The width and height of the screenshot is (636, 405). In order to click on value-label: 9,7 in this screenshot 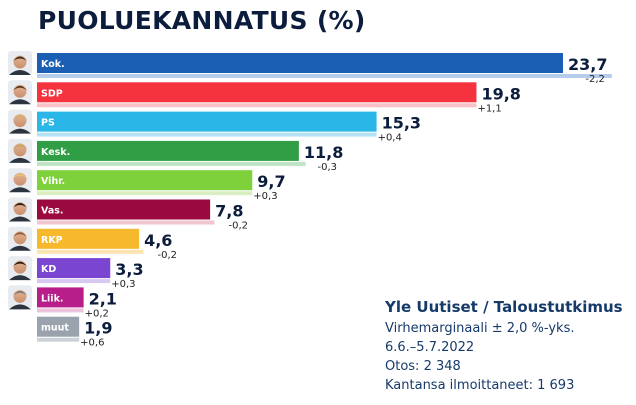, I will do `click(271, 181)`.